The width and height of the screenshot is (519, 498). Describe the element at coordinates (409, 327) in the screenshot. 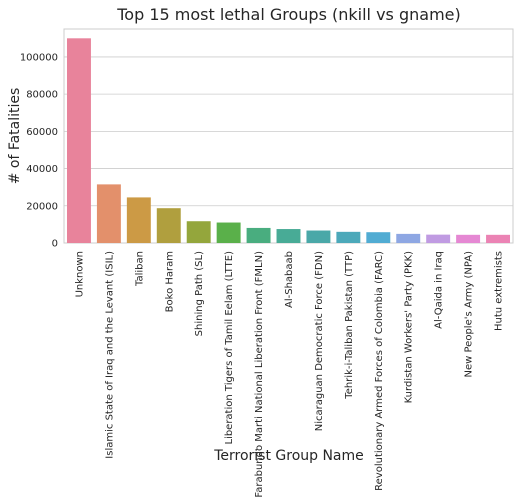

I see `x-tick-label: Kurdistan Workers' Party (PKK)` at that location.